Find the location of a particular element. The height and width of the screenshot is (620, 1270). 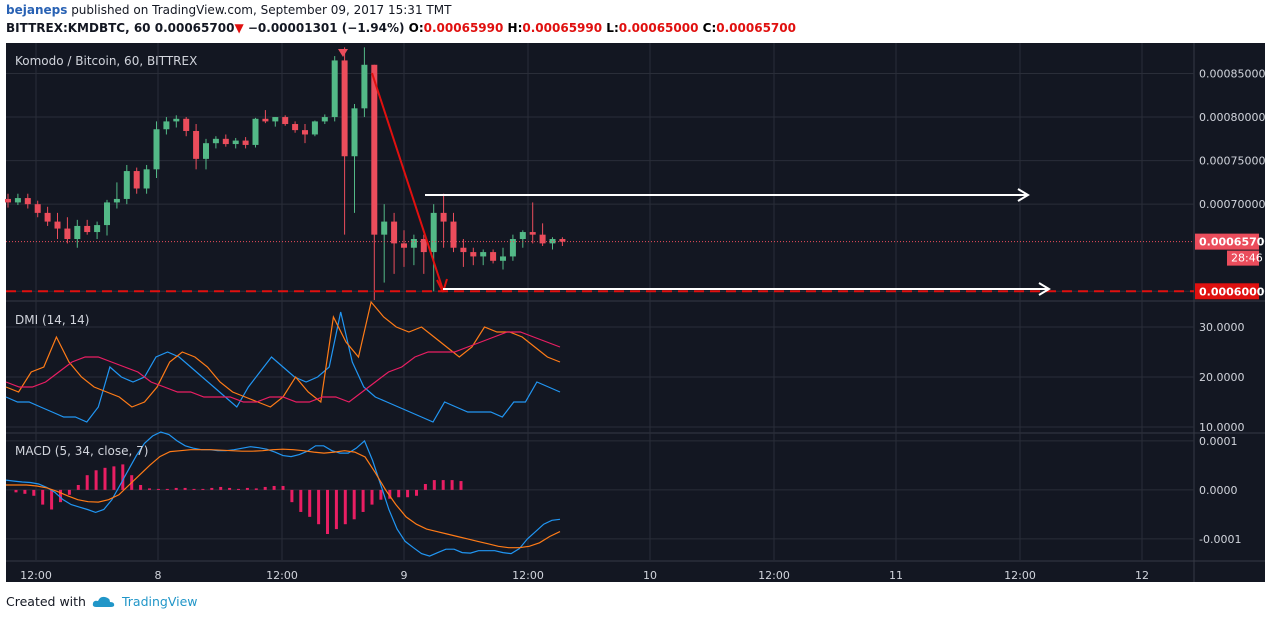

price-pane-title: Komodo / Bitcoin, 60, BITTREX is located at coordinates (106, 61).